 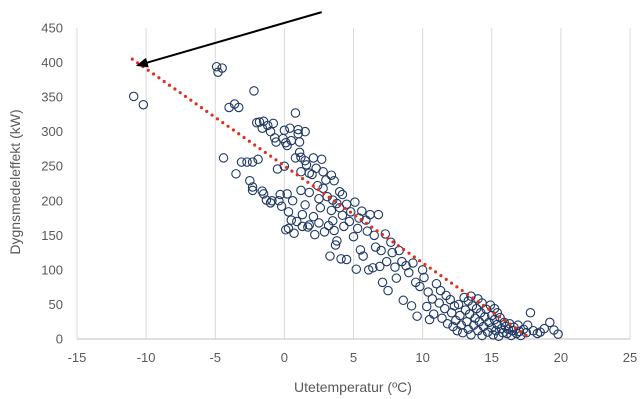 I want to click on y-tick-label: 350, so click(x=52, y=97).